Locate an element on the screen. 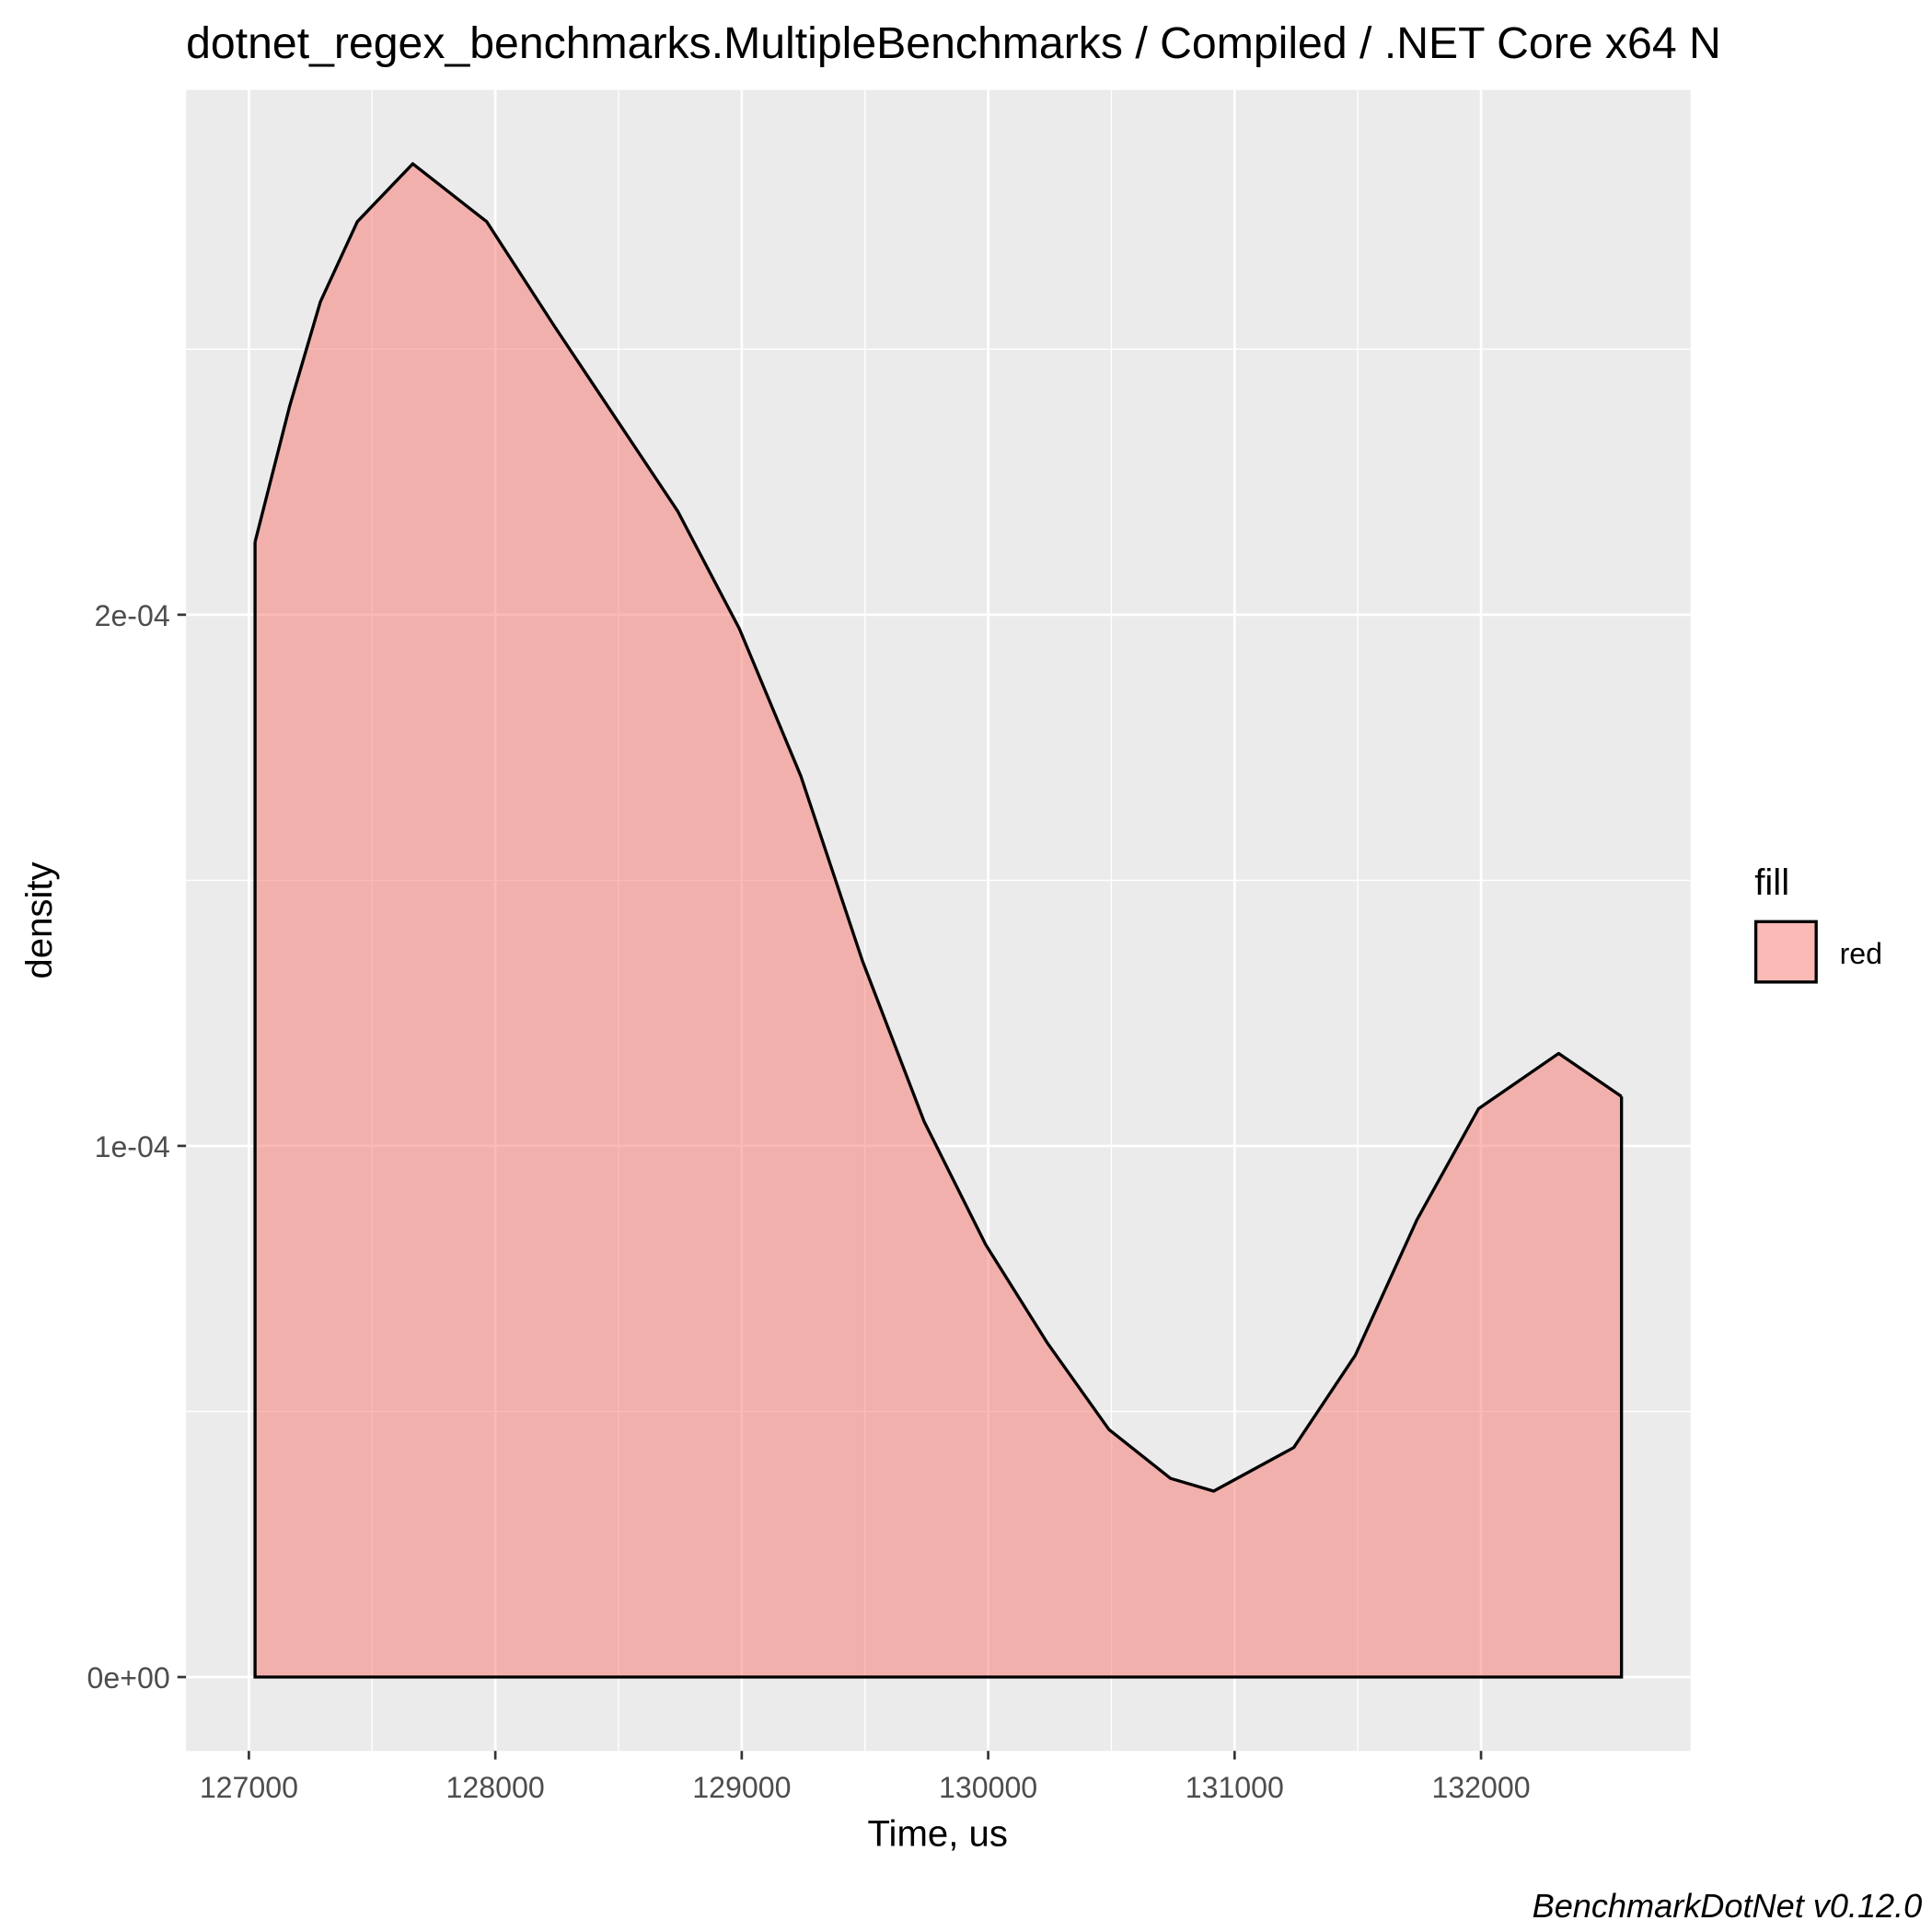  y-tick-label: 1e-04 is located at coordinates (132, 1146).